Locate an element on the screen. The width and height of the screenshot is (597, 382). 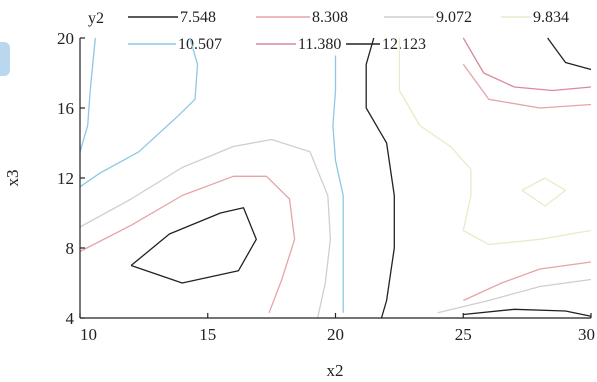
page-edge-tab is located at coordinates (5, 59).